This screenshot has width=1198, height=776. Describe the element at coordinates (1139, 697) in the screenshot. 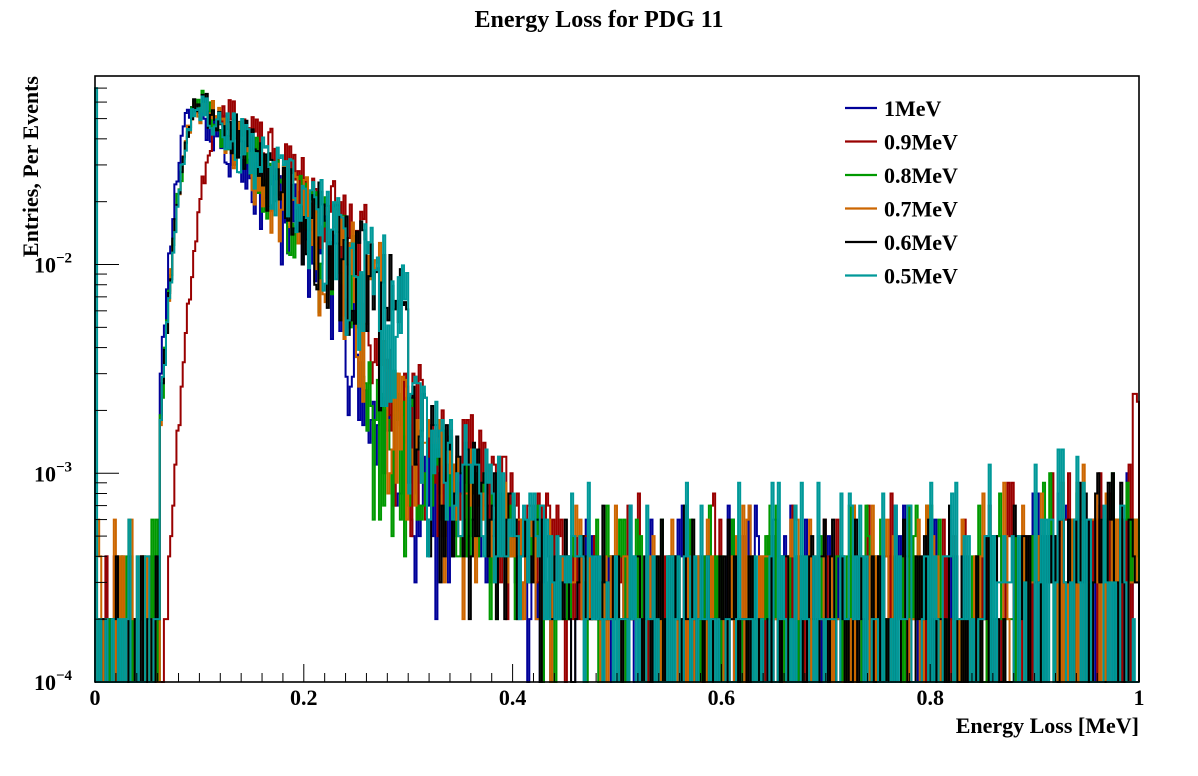

I see `x-tick-label: 1` at that location.